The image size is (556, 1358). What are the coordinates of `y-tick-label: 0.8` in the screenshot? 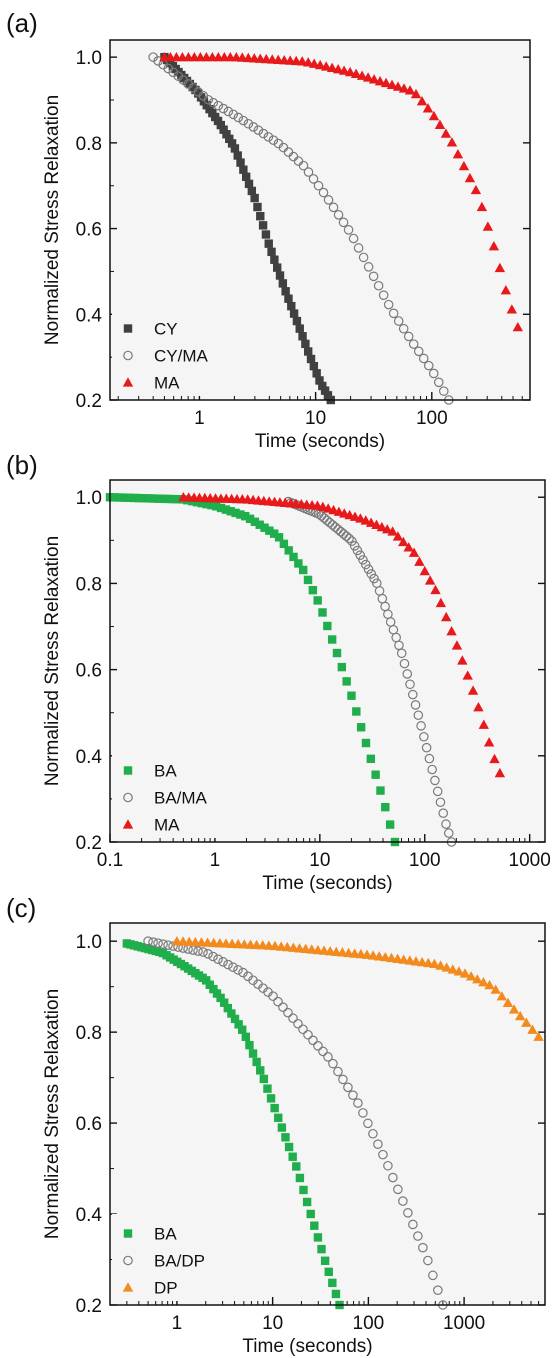 It's located at (89, 584).